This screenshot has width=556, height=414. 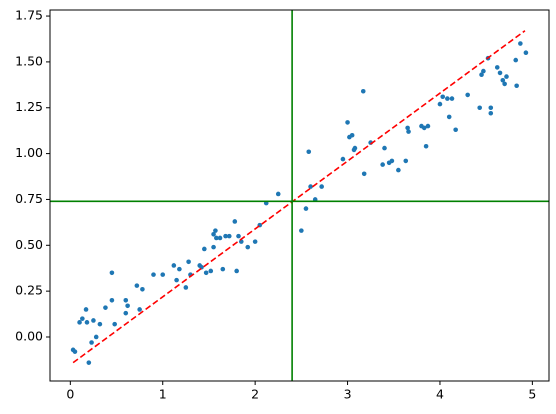 I want to click on y-tick-label: 0.25, so click(x=29, y=290).